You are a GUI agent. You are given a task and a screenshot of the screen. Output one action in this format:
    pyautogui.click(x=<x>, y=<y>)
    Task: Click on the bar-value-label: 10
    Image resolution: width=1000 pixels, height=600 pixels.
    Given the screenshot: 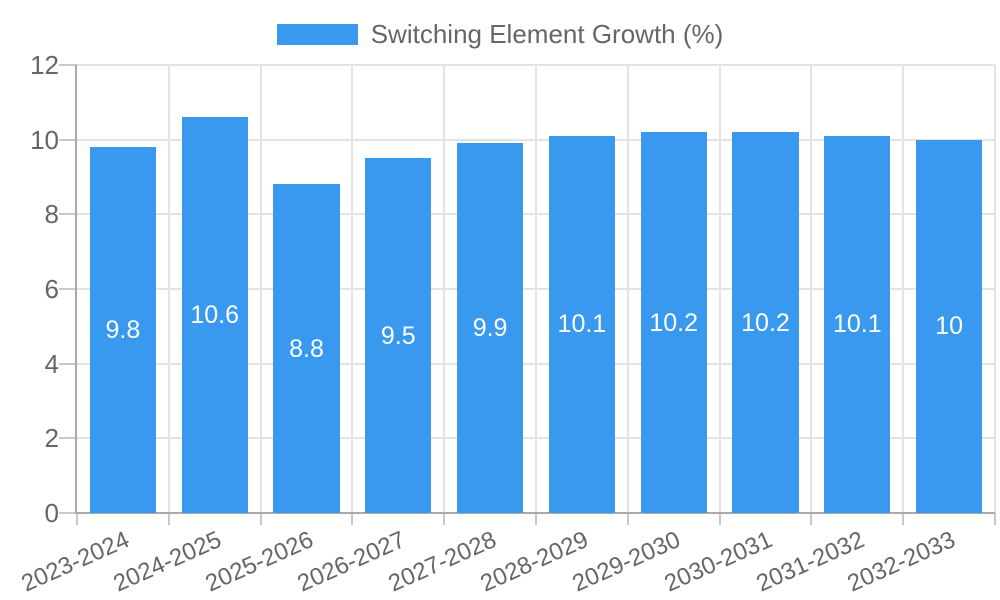 What is the action you would take?
    pyautogui.click(x=949, y=326)
    